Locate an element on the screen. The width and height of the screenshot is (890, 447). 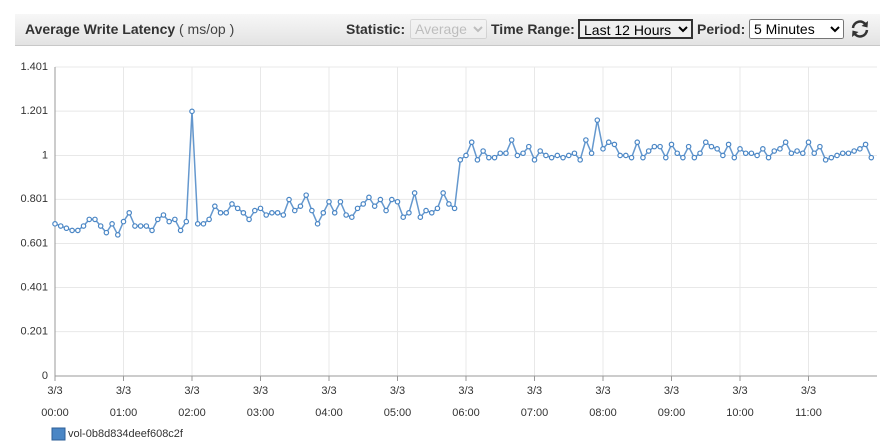
y-tick-label: 0.801 is located at coordinates (34, 199).